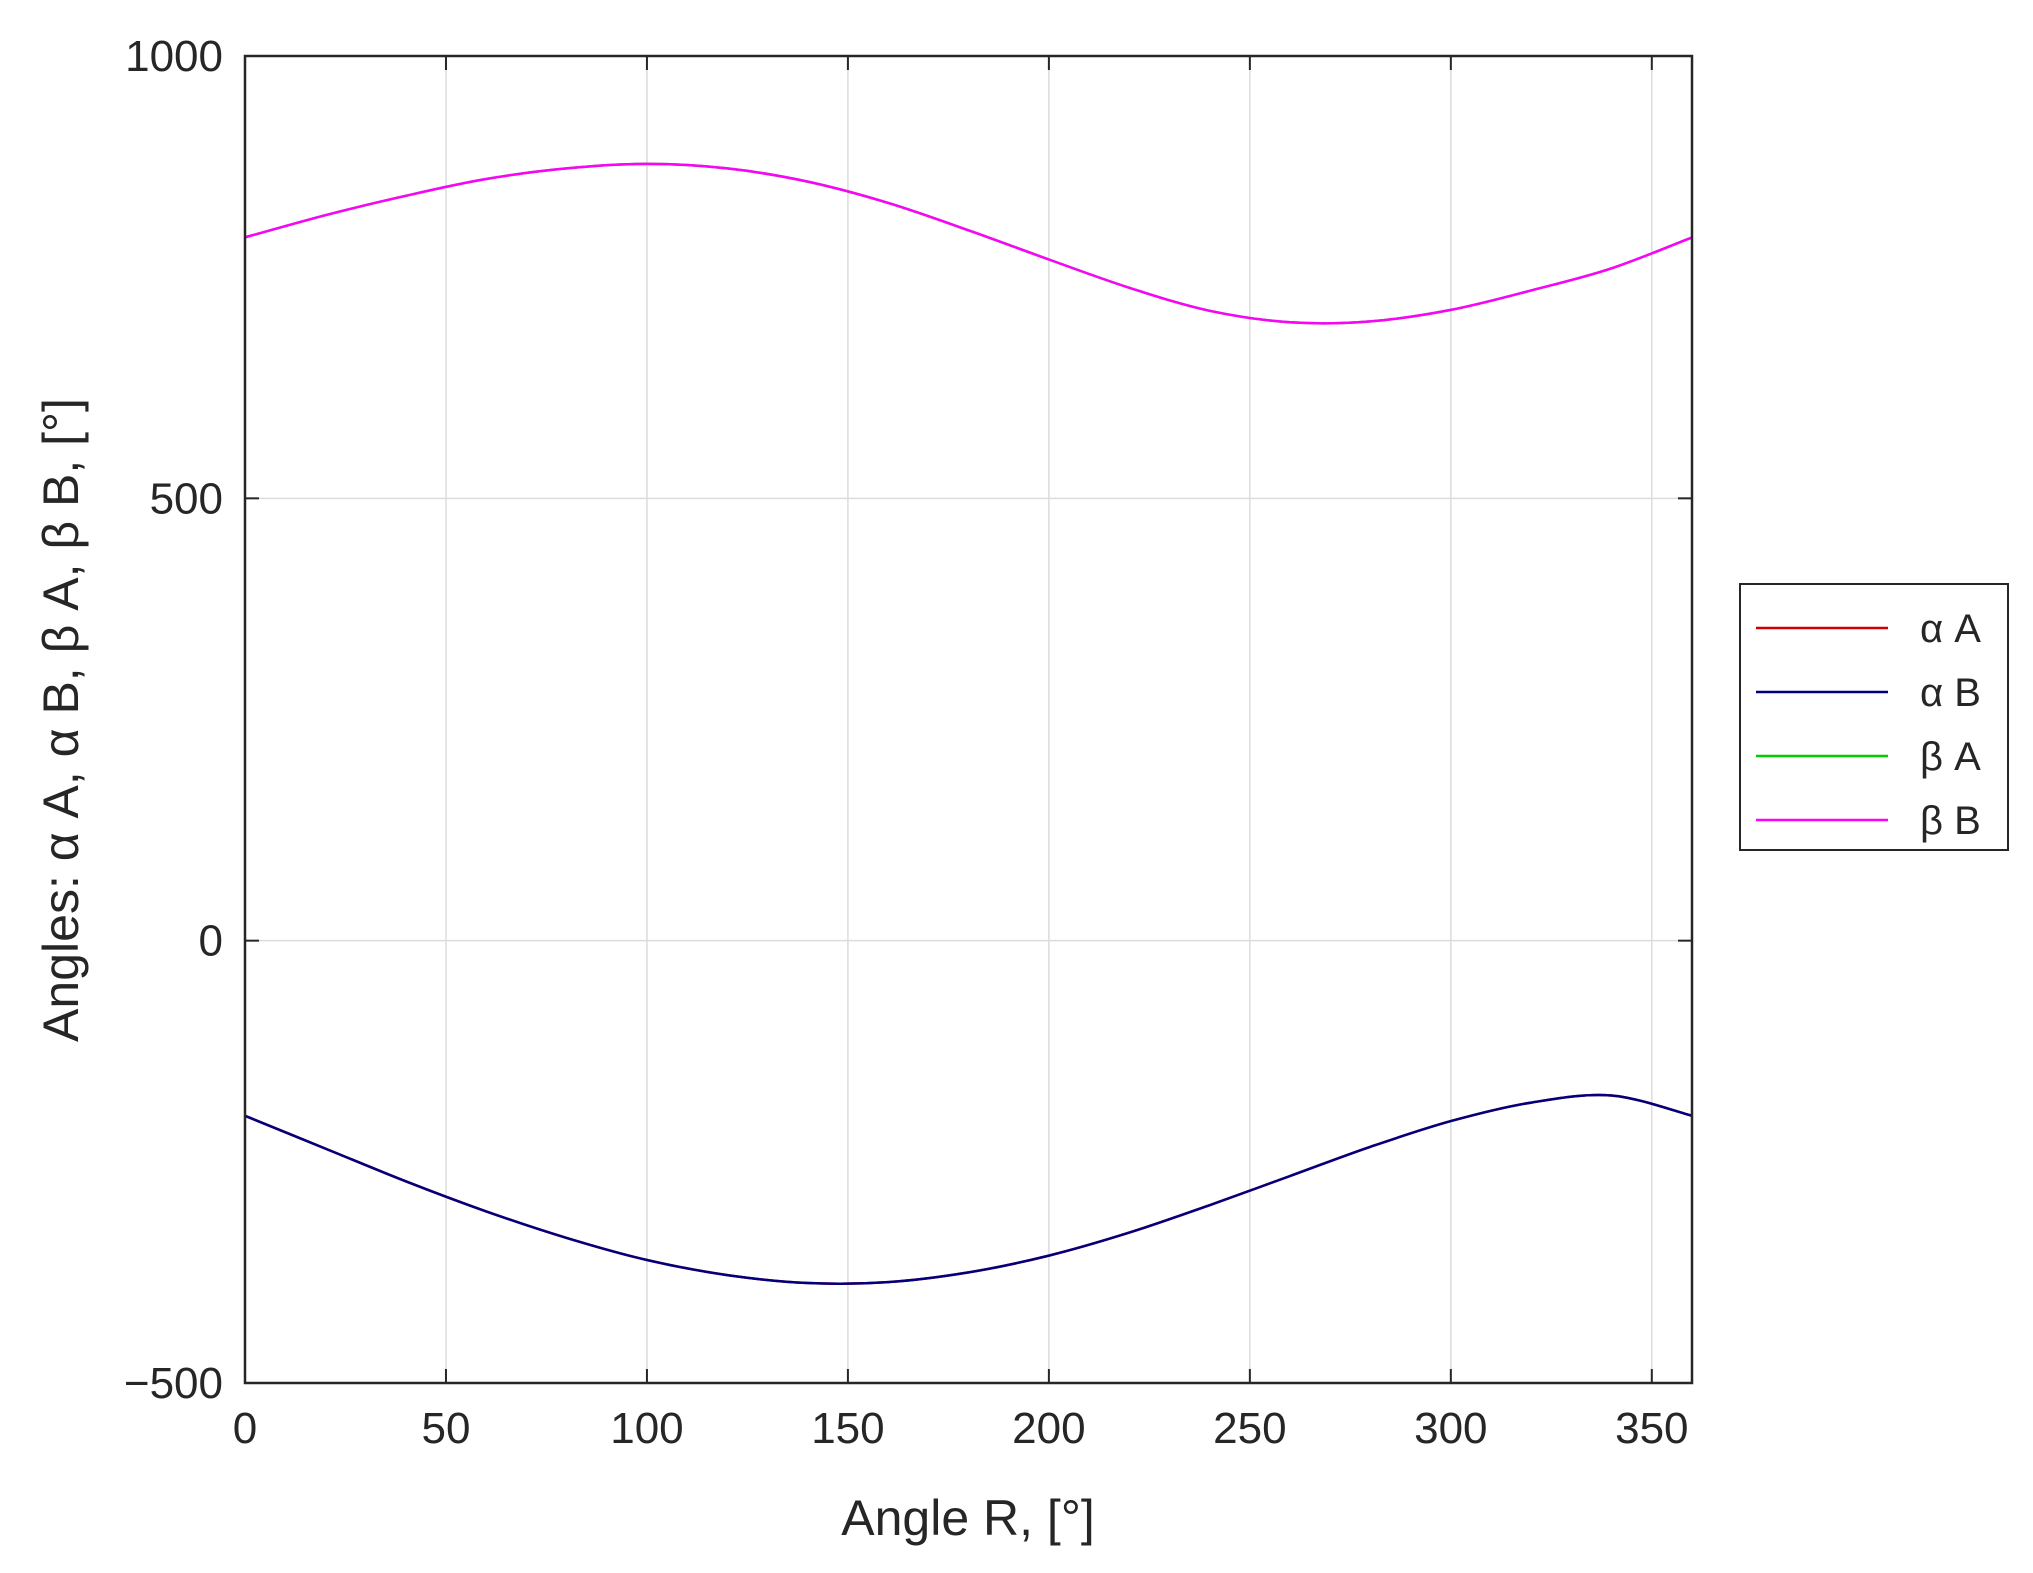 This screenshot has height=1573, width=2033. Describe the element at coordinates (1651, 1428) in the screenshot. I see `x-tick-label: 350` at that location.